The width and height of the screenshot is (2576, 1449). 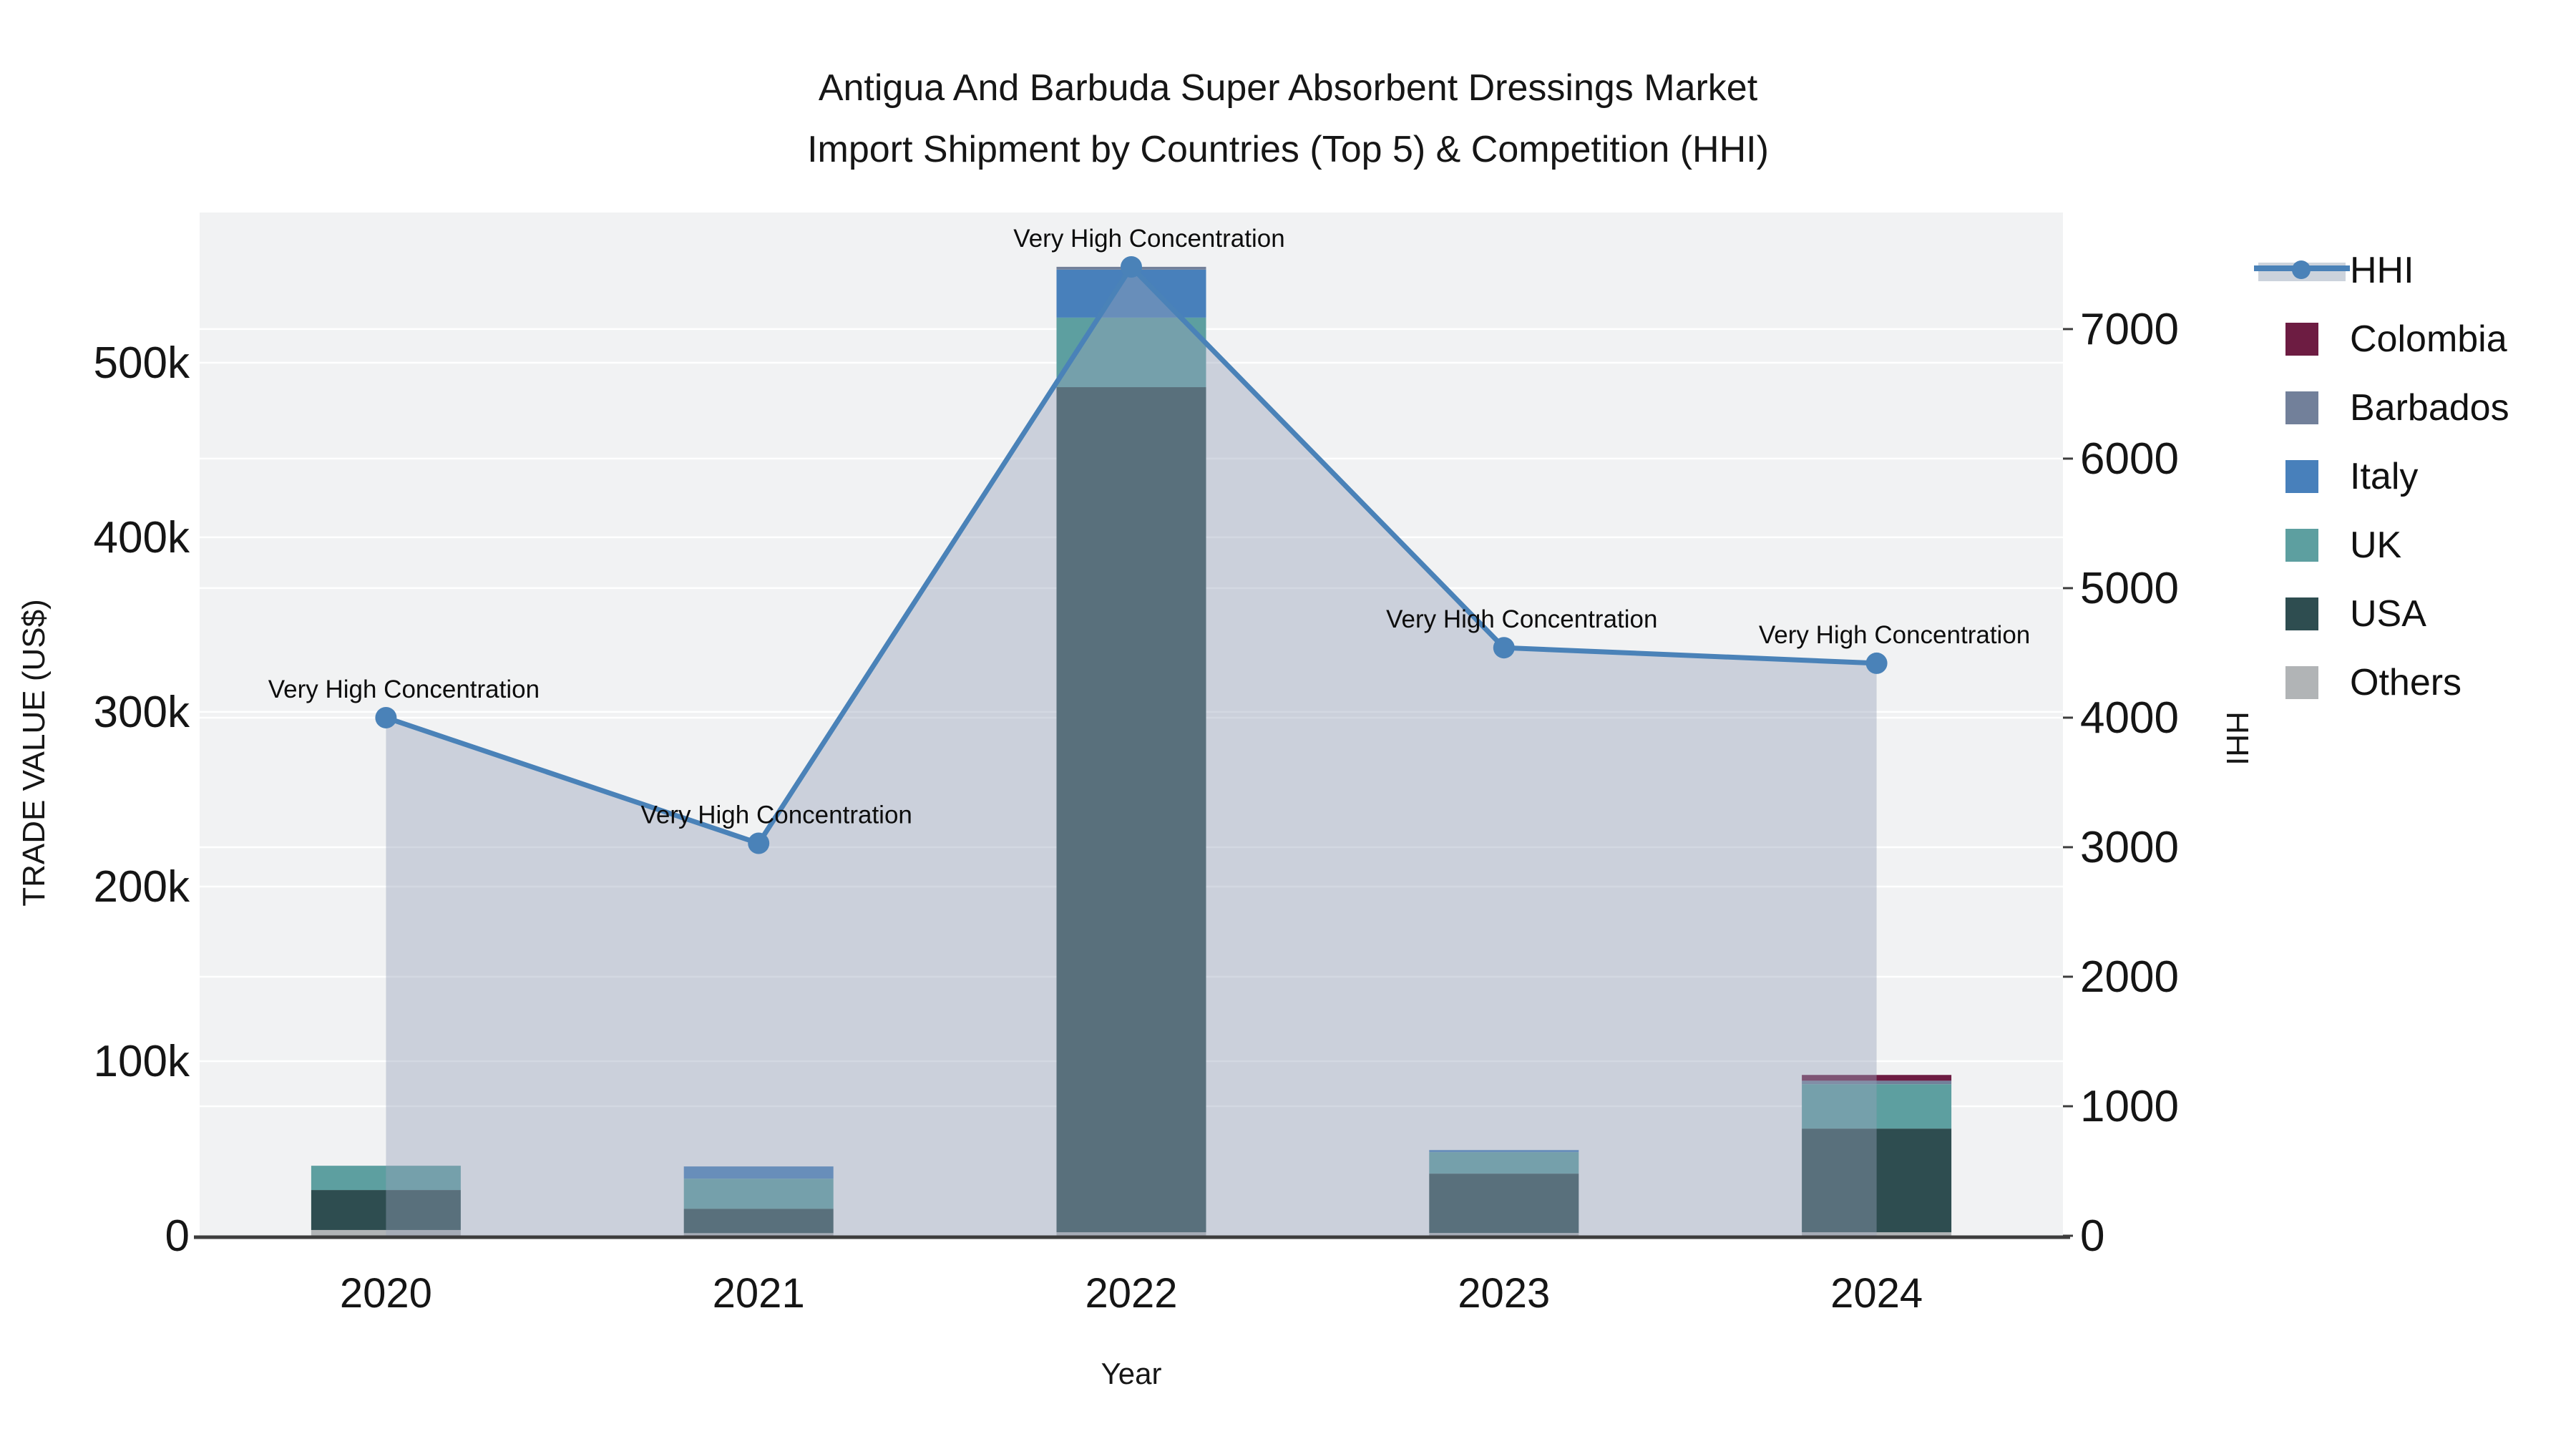 I want to click on y-left-tick-label: 200k, so click(x=142, y=887).